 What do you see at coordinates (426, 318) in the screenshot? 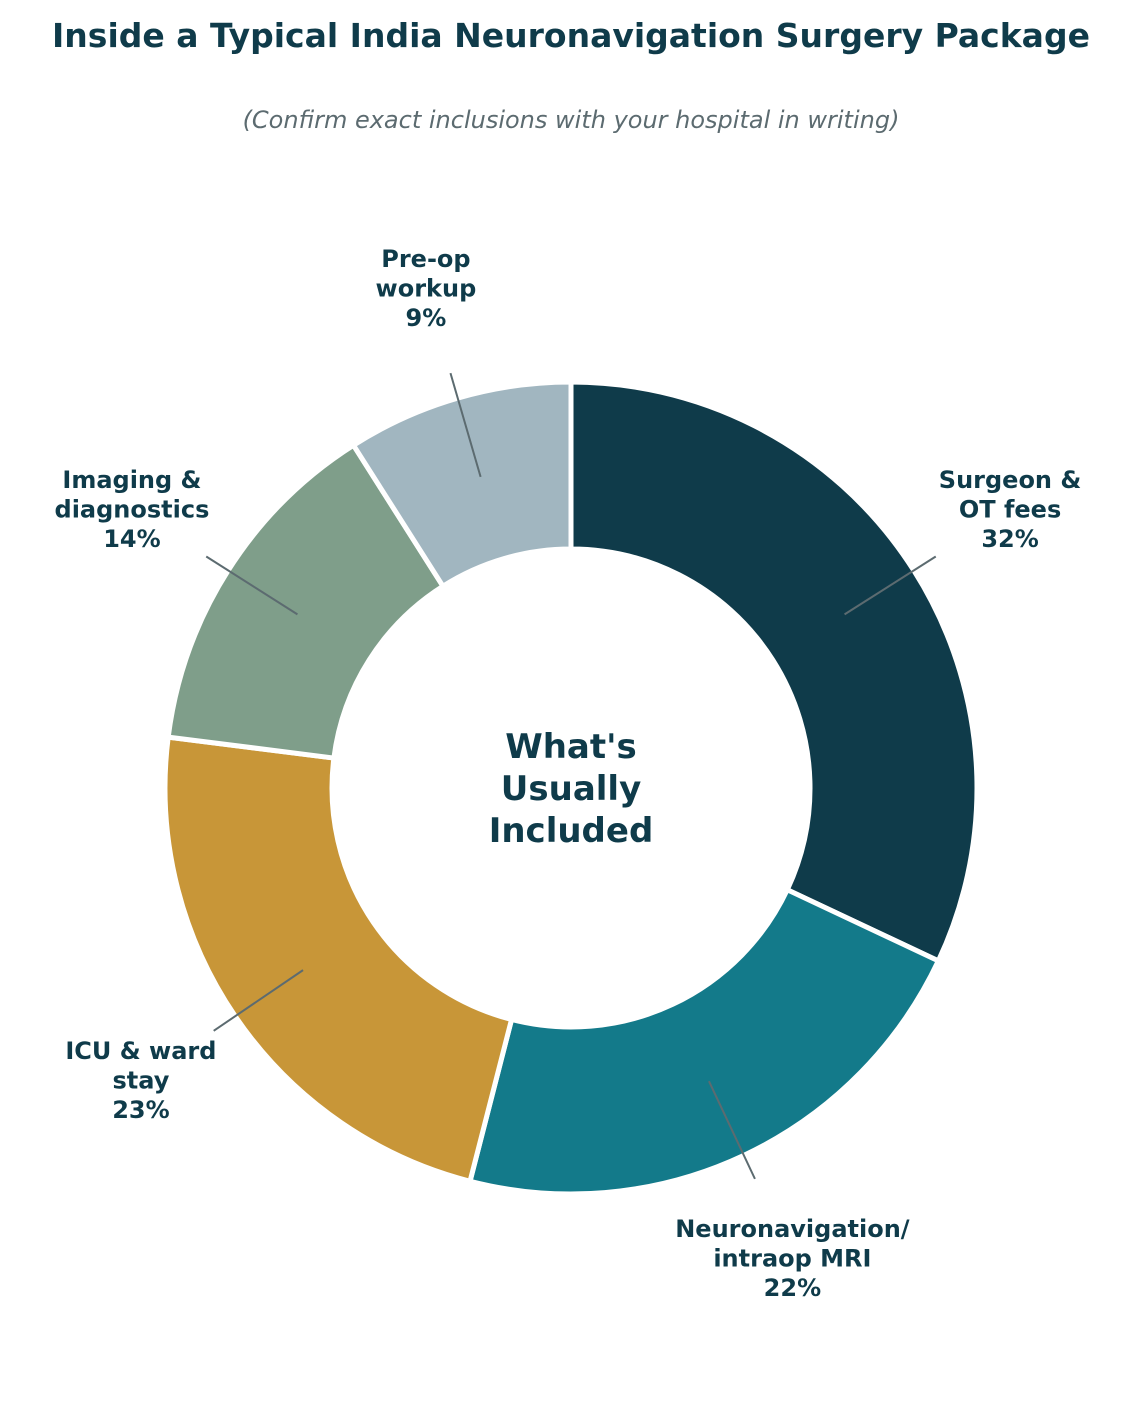
I see `slice-value-label: 9%` at bounding box center [426, 318].